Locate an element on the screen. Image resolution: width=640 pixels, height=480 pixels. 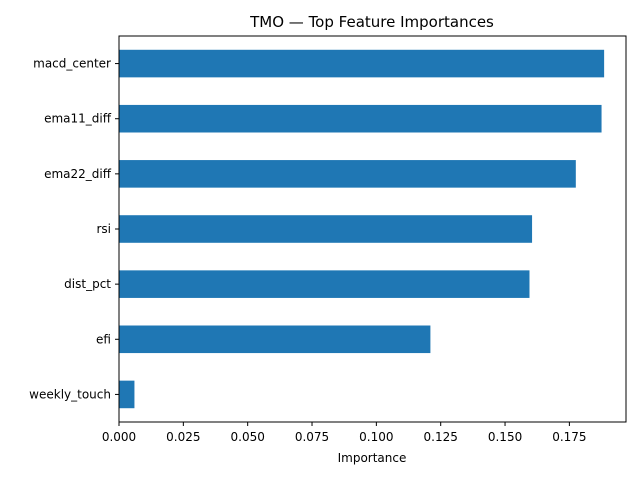
y-tick-label: weekly_touch is located at coordinates (70, 394).